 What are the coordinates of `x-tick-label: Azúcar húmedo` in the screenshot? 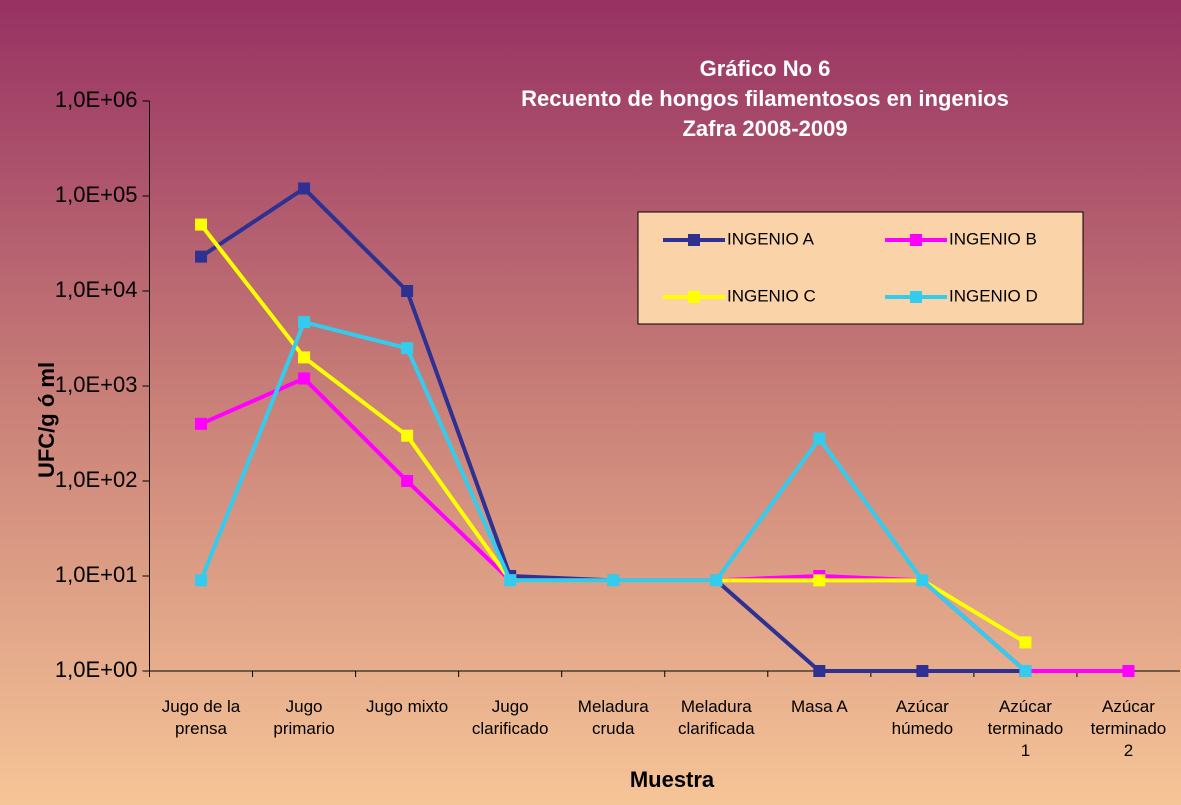 It's located at (922, 717).